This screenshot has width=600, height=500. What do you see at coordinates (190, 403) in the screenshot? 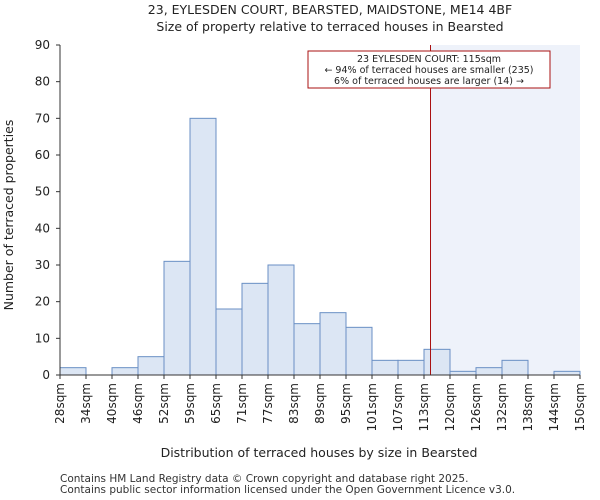
I see `x-tick-label: 59sqm` at bounding box center [190, 403].